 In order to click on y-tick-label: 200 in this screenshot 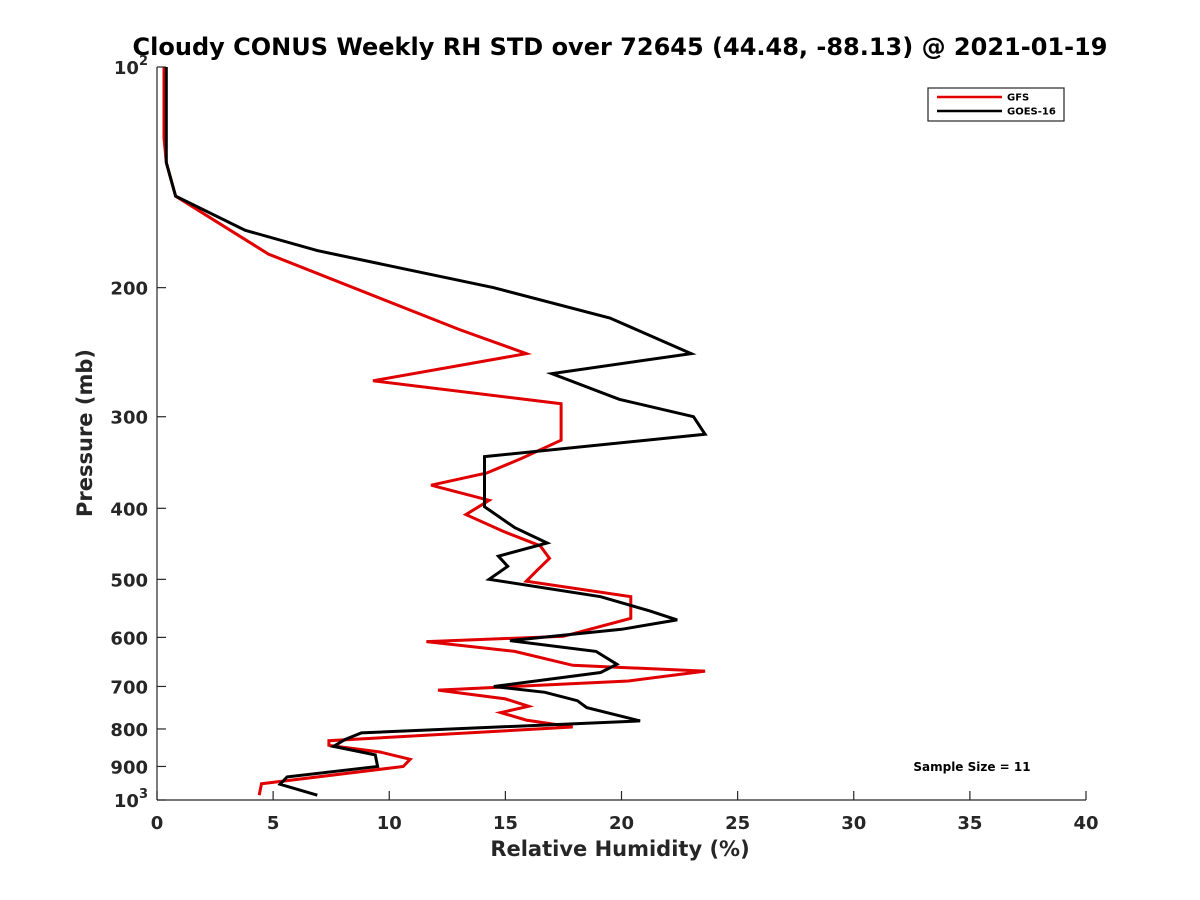, I will do `click(129, 289)`.